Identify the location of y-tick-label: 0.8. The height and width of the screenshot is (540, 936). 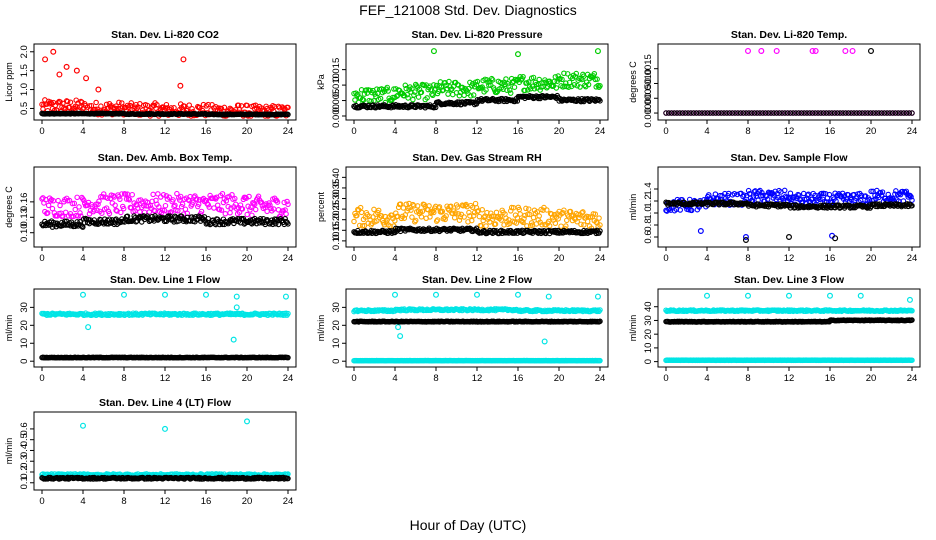
(648, 224).